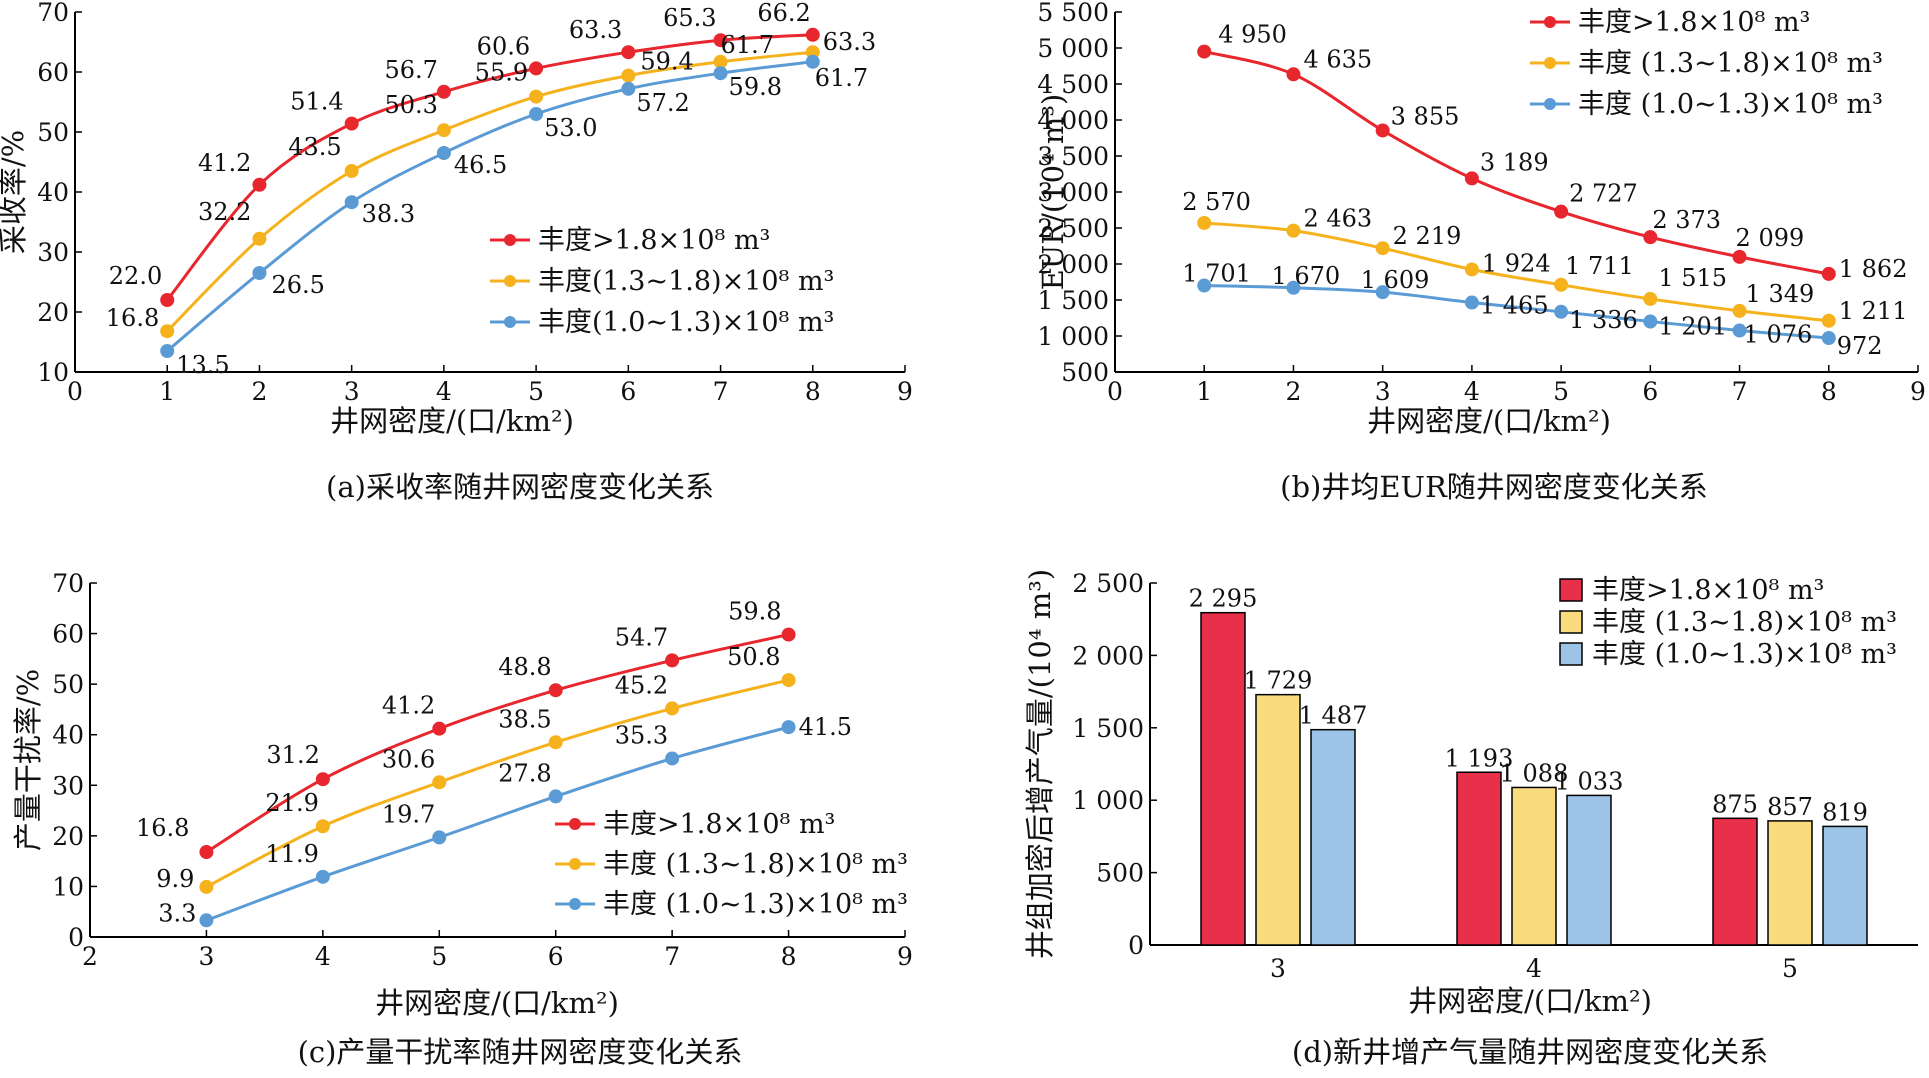  Describe the element at coordinates (1494, 487) in the screenshot. I see `panel-caption: (b)井均EUR随井网密度变化关系` at that location.